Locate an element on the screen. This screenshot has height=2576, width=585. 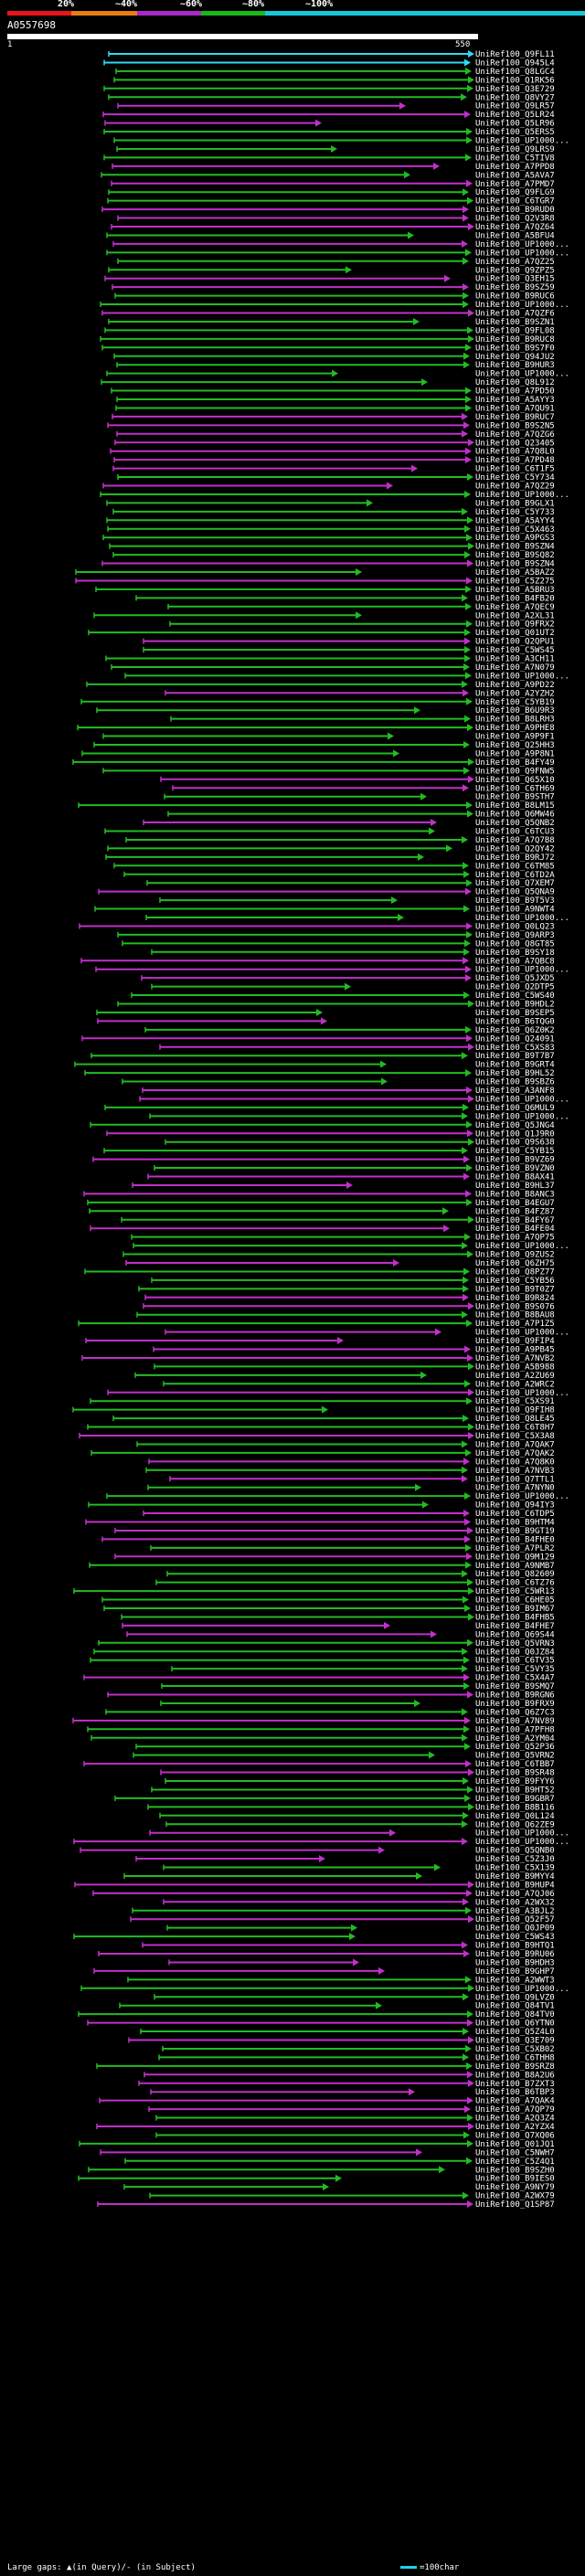
hit-label: UniRef100_C6TDP5 is located at coordinates (515, 1514).